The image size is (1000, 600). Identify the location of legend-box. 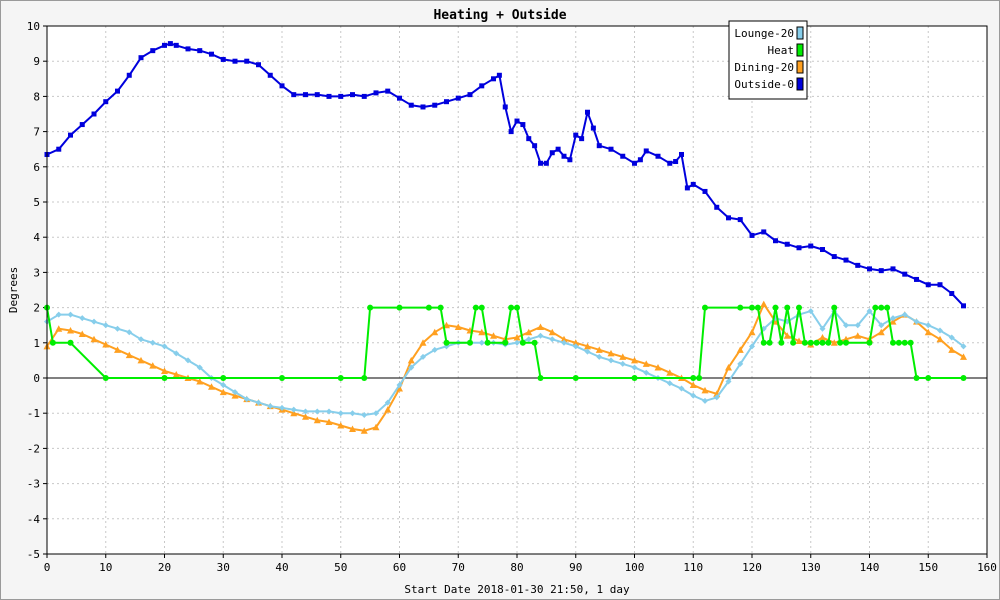
(768, 60).